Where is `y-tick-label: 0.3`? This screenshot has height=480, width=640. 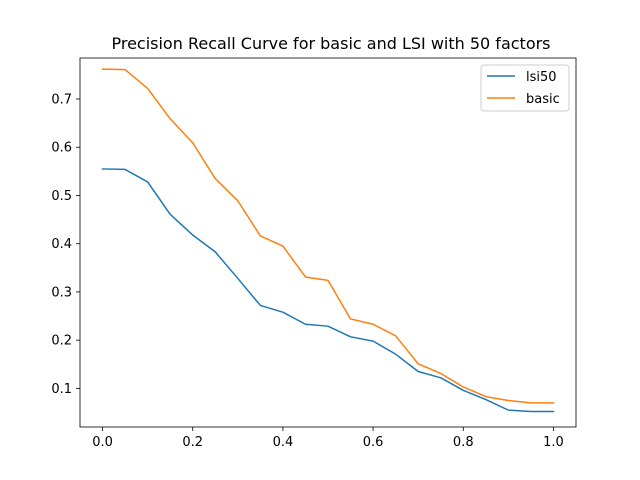 y-tick-label: 0.3 is located at coordinates (61, 292).